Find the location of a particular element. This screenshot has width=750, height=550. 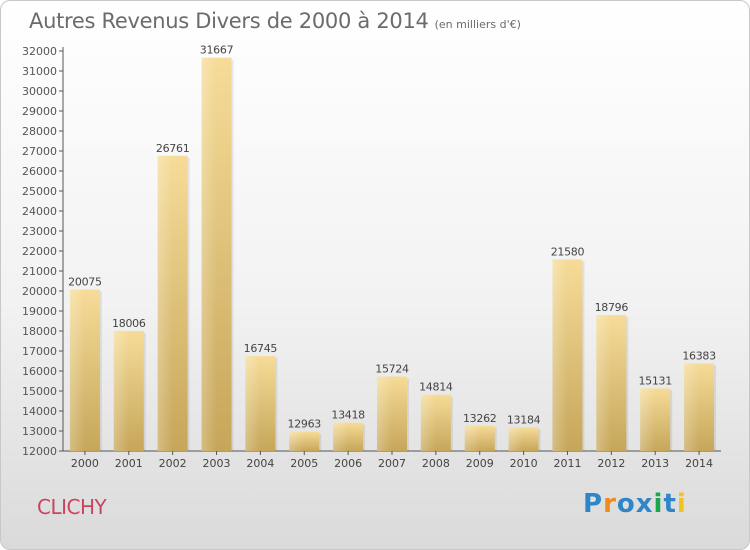

bar-value-label: 13418 is located at coordinates (348, 415).